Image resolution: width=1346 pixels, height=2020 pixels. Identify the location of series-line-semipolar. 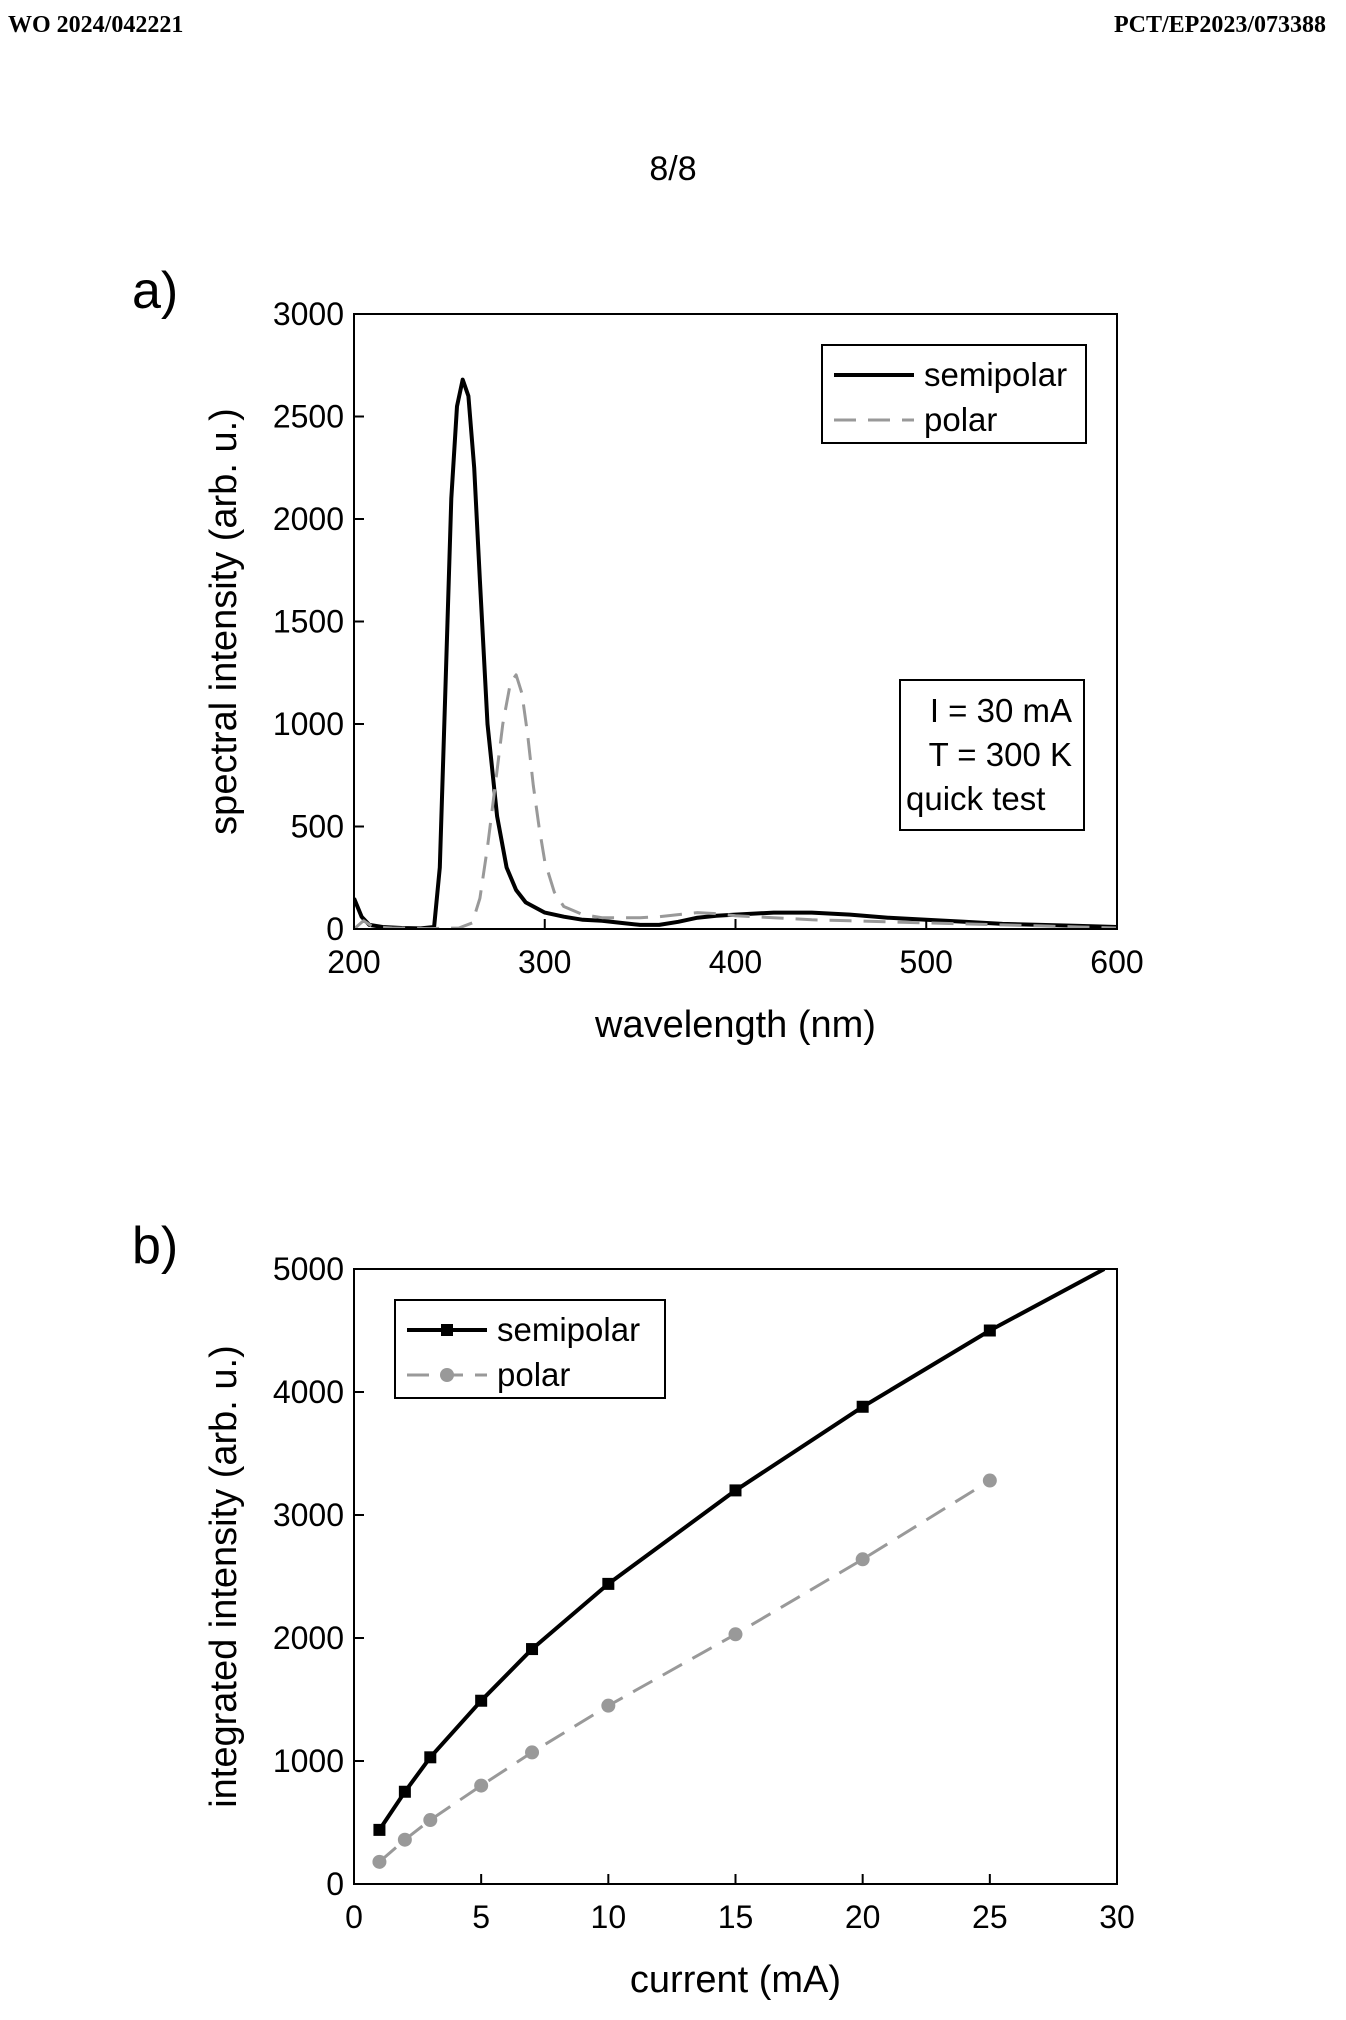
(684, 1580).